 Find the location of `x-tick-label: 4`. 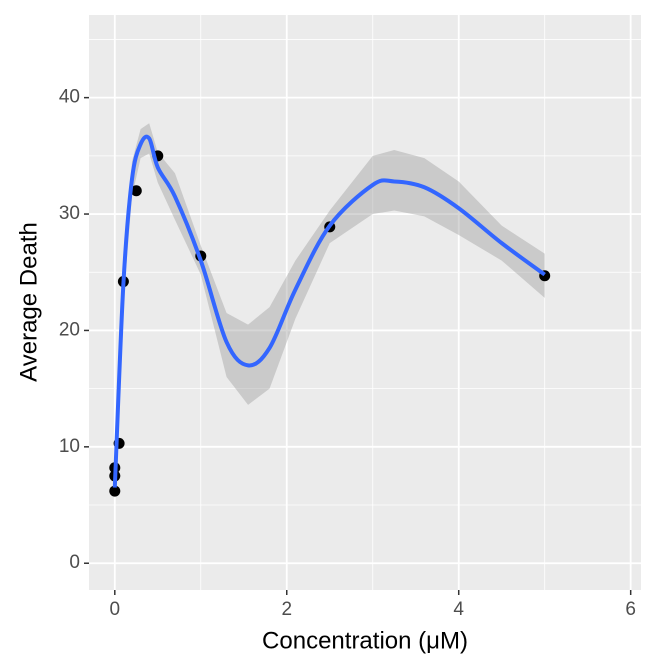

x-tick-label: 4 is located at coordinates (458, 609).